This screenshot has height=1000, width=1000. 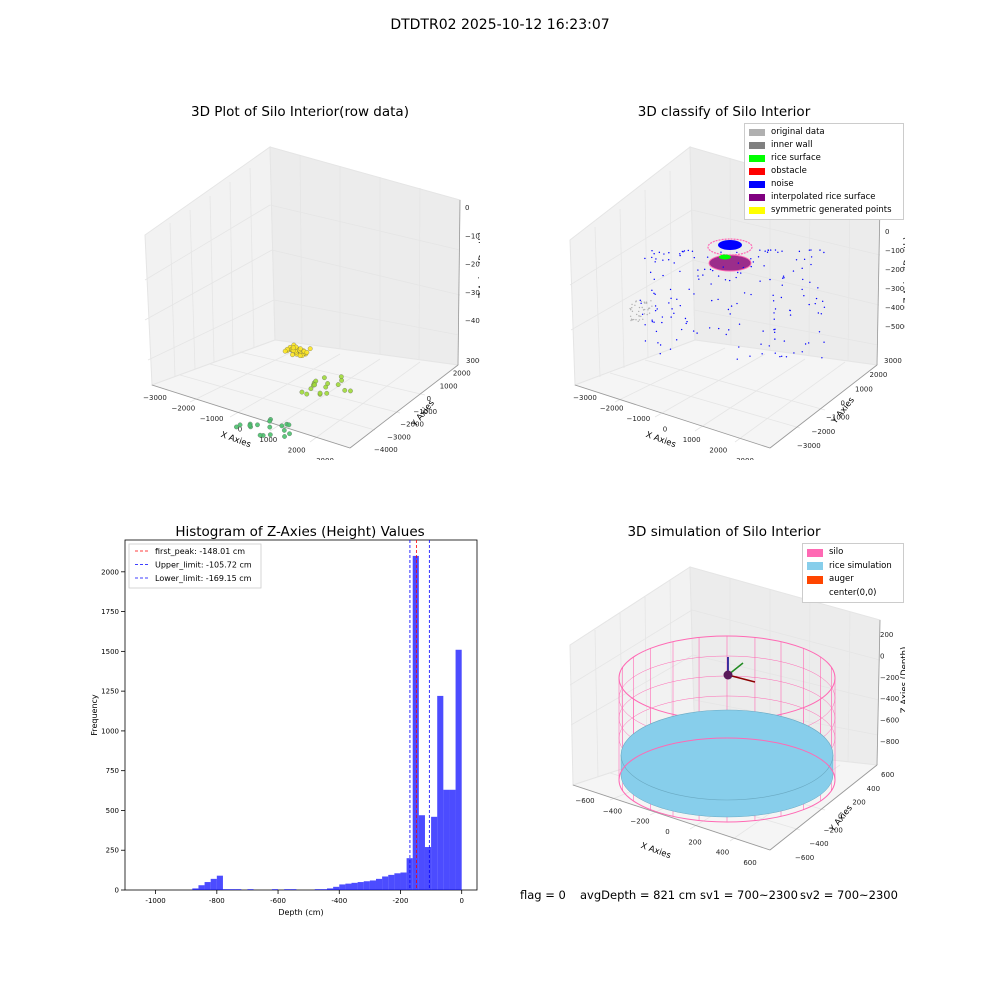 What do you see at coordinates (889, 721) in the screenshot?
I see `z-tick-label: −600` at bounding box center [889, 721].